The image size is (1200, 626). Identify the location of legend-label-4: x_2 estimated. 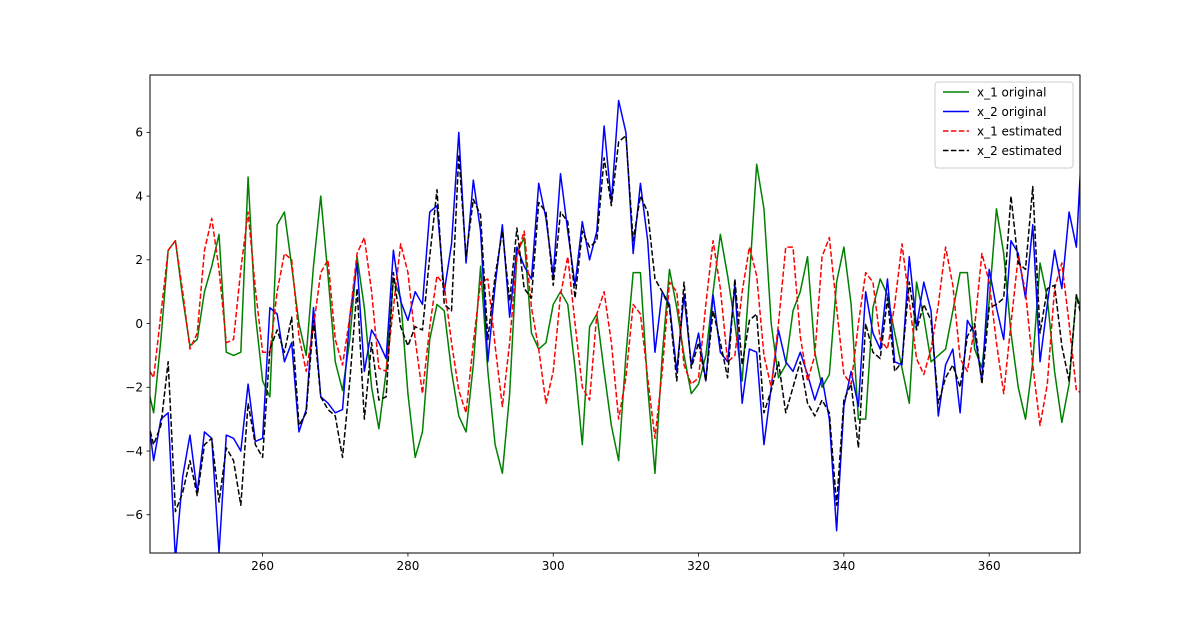
(1019, 151).